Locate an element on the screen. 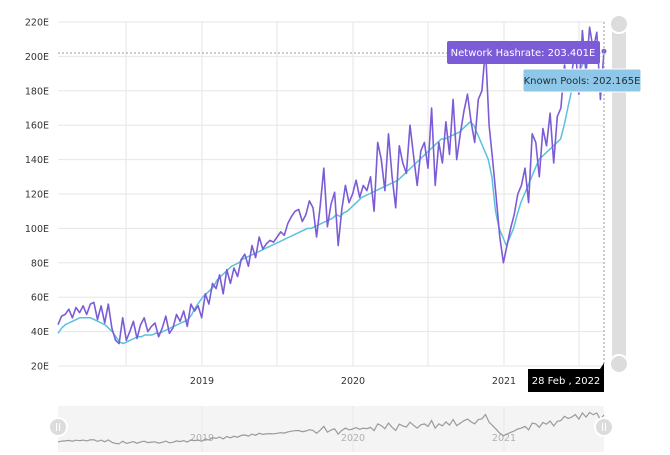 The width and height of the screenshot is (670, 455). tooltip-pools: Known Pools: 202.165E is located at coordinates (582, 80).